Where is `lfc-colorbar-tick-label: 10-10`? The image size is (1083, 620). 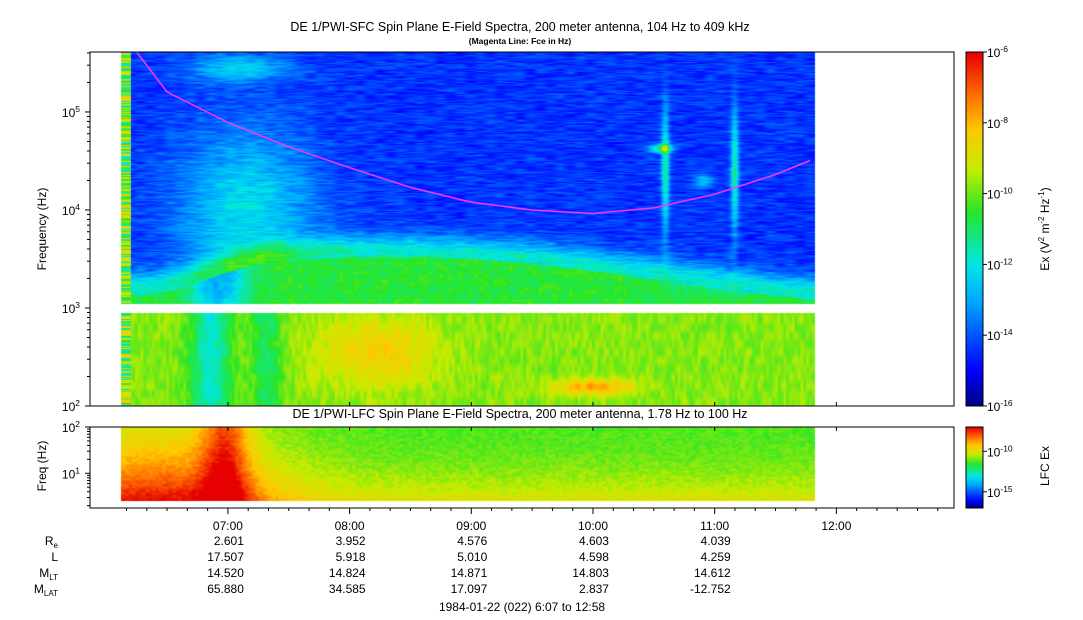 lfc-colorbar-tick-label: 10-10 is located at coordinates (1000, 451).